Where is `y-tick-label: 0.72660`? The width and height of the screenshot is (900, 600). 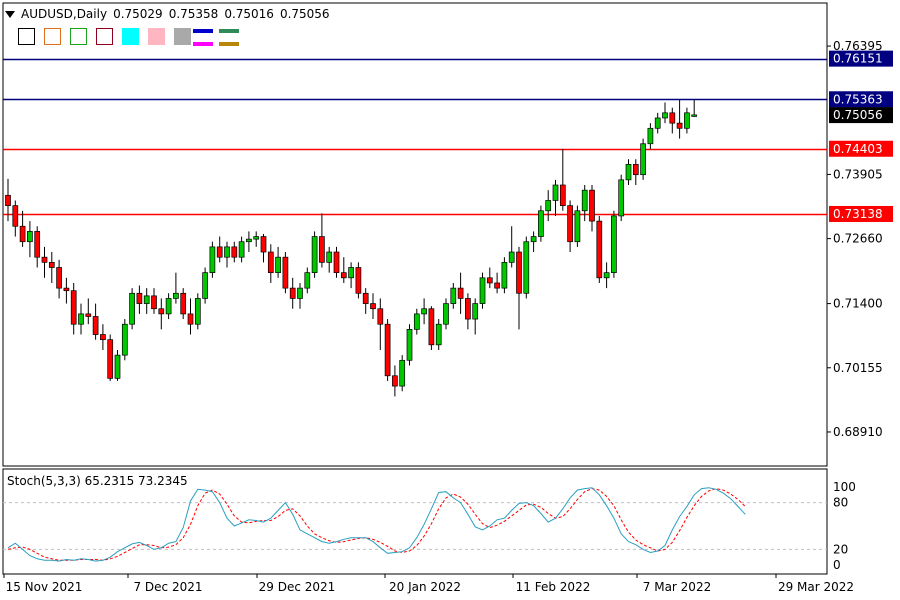 y-tick-label: 0.72660 is located at coordinates (858, 239).